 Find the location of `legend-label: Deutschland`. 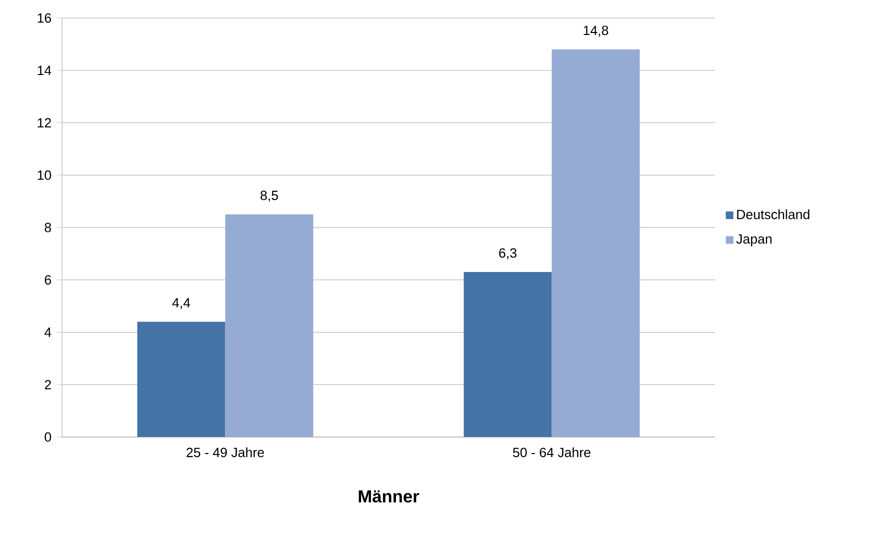

legend-label: Deutschland is located at coordinates (773, 214).